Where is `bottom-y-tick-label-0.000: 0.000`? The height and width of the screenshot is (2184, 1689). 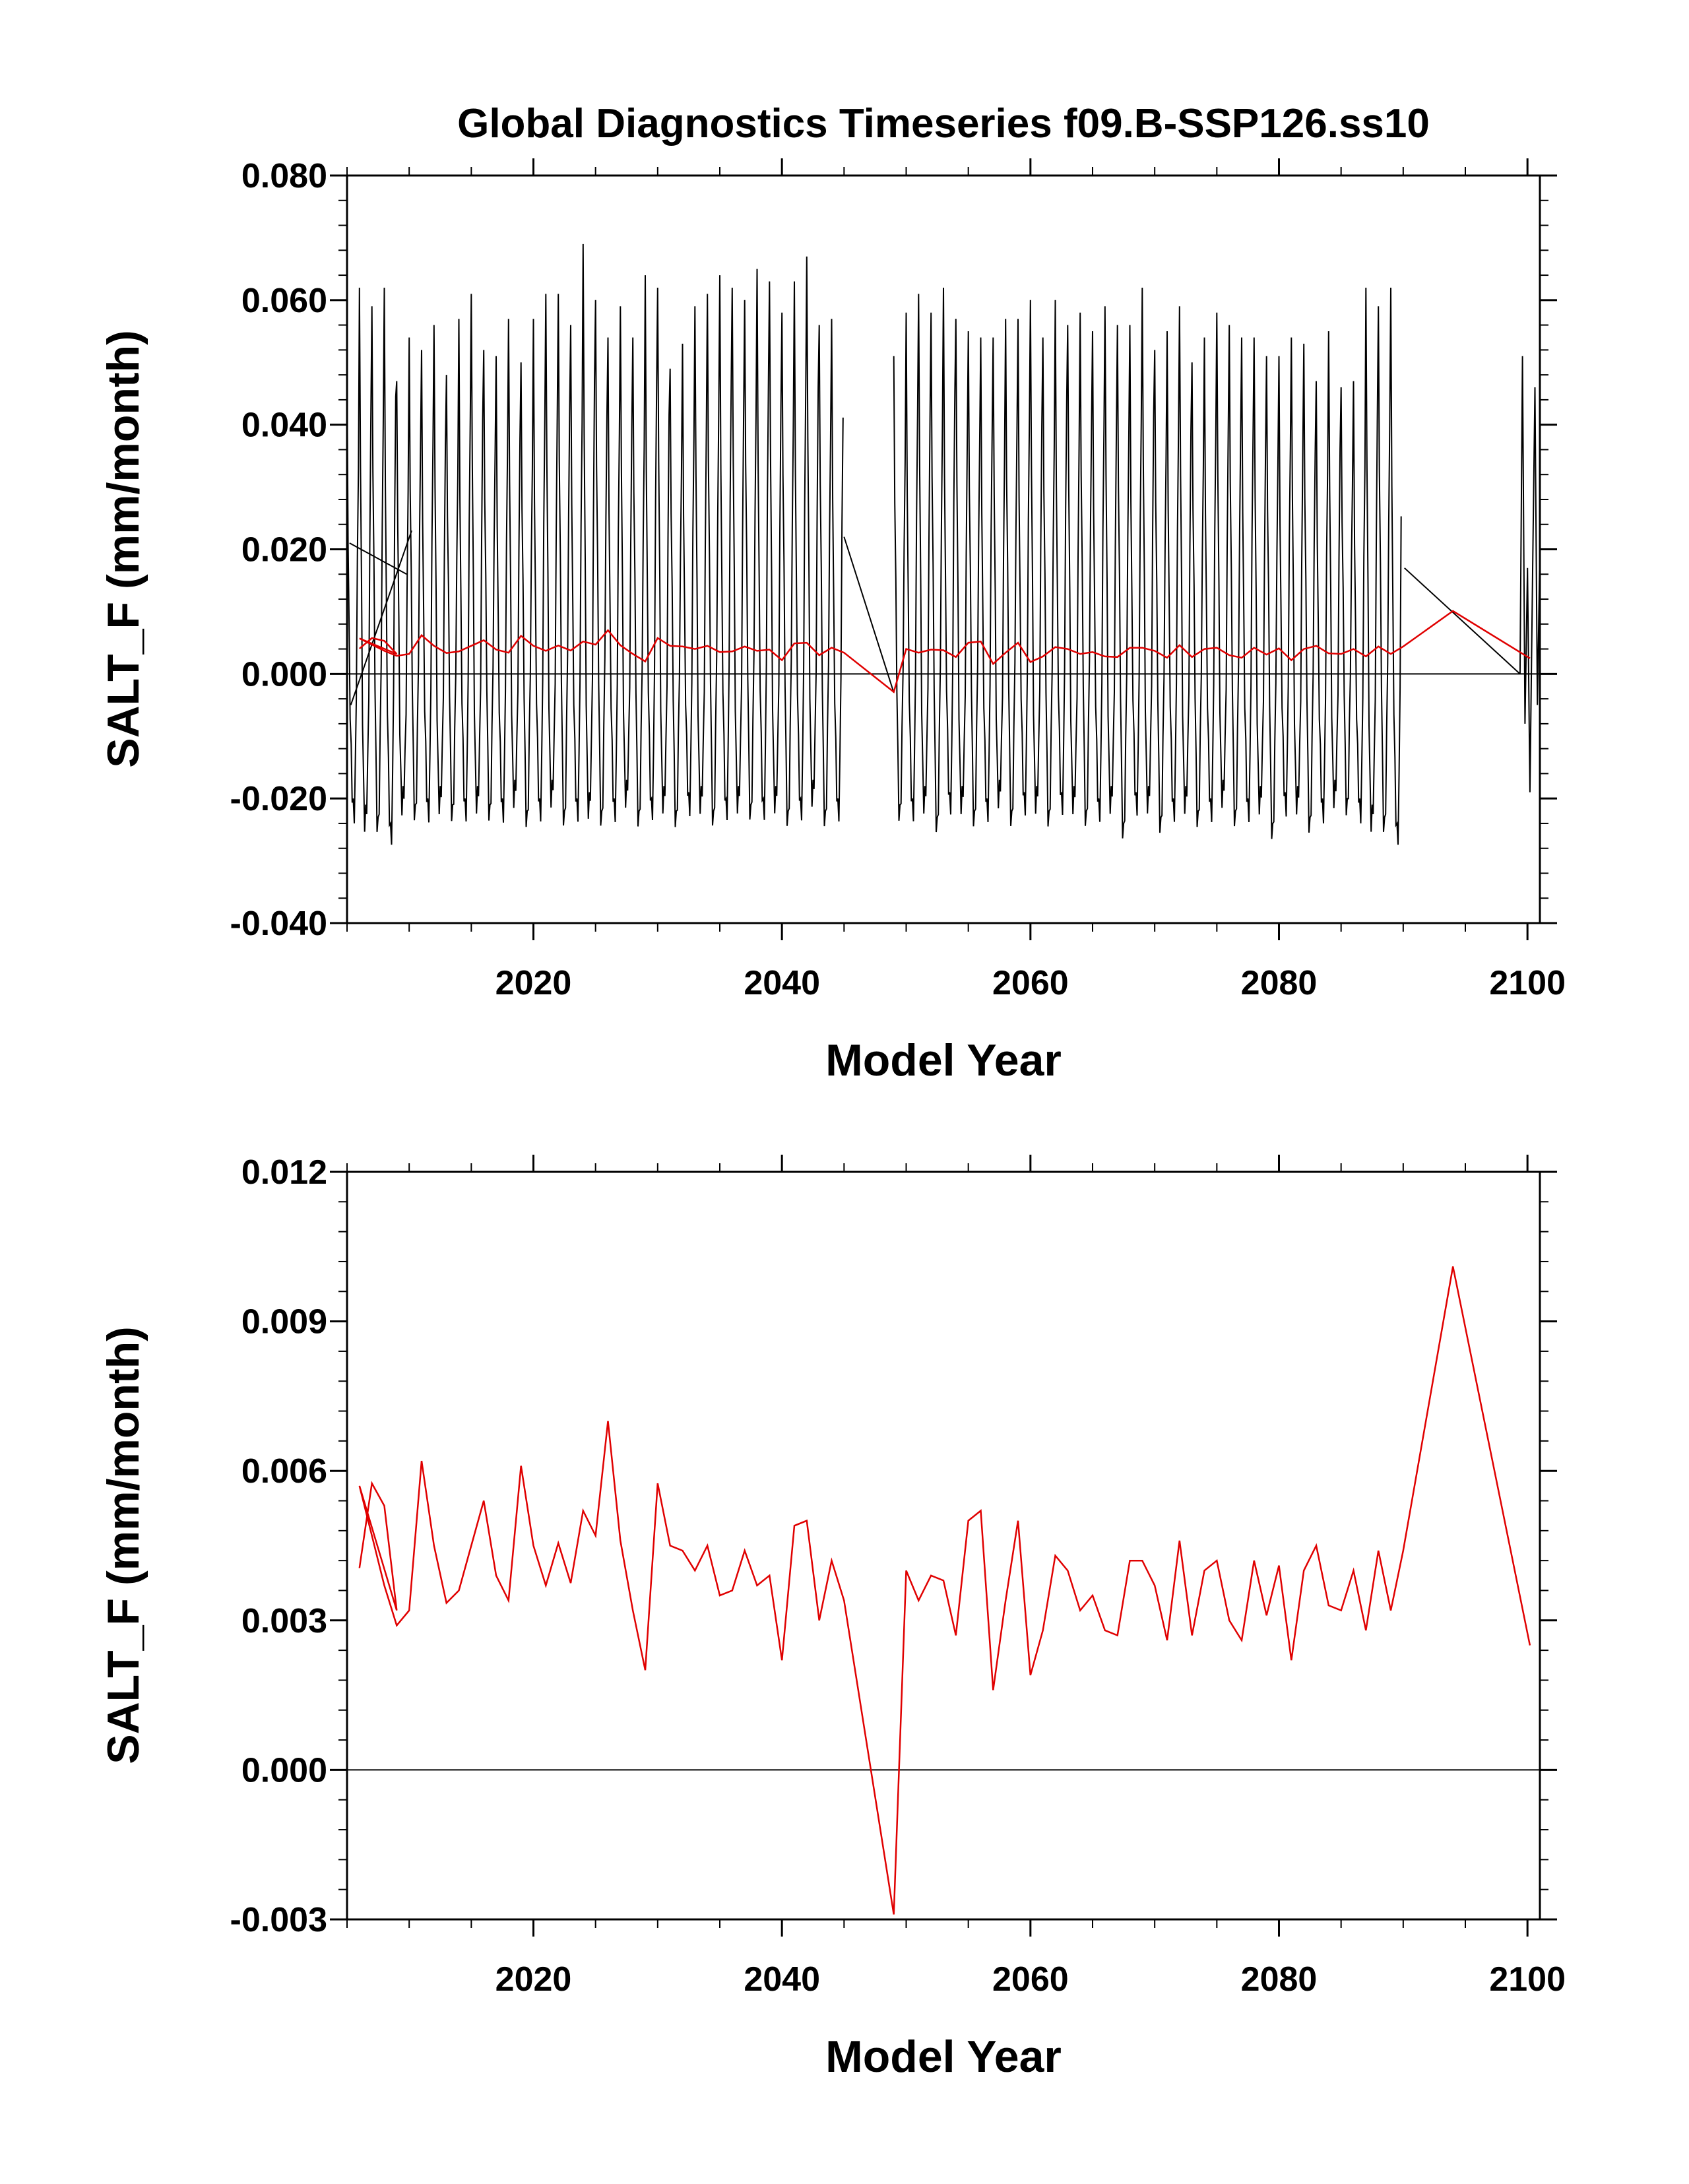 bottom-y-tick-label-0.000: 0.000 is located at coordinates (284, 1770).